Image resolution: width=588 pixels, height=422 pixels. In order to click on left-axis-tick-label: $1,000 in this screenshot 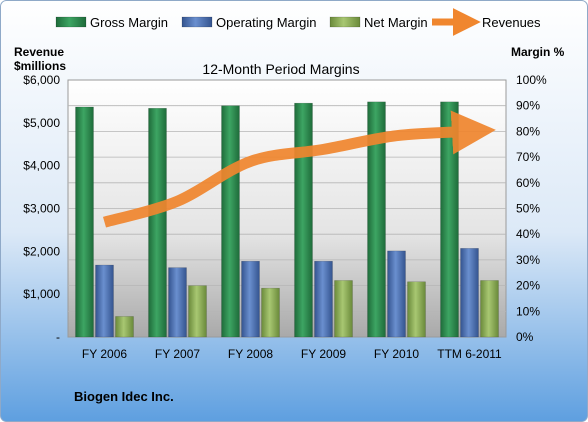, I will do `click(41, 294)`.